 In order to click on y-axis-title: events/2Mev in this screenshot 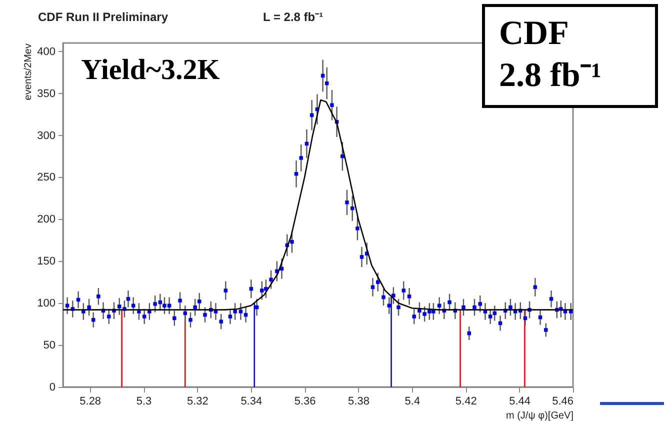, I will do `click(28, 72)`.